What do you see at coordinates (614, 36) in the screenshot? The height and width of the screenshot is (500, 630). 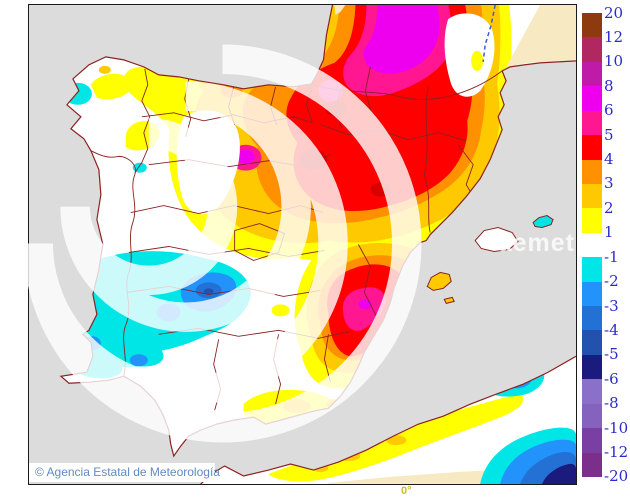 I see `legend-value-label: 12` at bounding box center [614, 36].